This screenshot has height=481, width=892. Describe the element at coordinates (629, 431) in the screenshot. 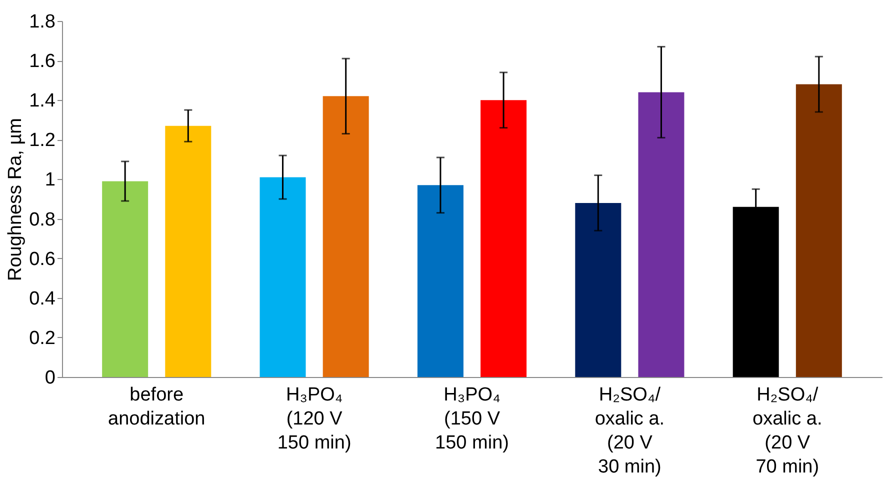

I see `x-tick-label: H₂SO₄/ oxalic a. (20 V 30 min)` at that location.